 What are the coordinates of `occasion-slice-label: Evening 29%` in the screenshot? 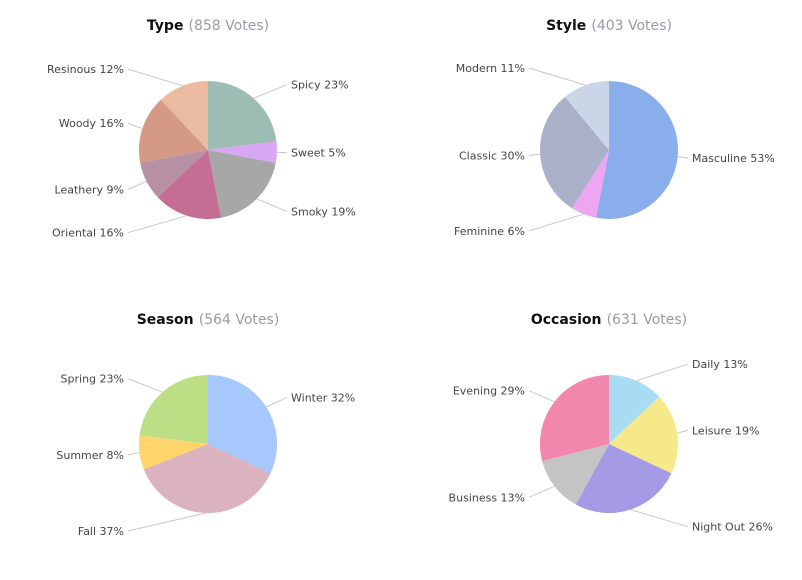 It's located at (489, 391).